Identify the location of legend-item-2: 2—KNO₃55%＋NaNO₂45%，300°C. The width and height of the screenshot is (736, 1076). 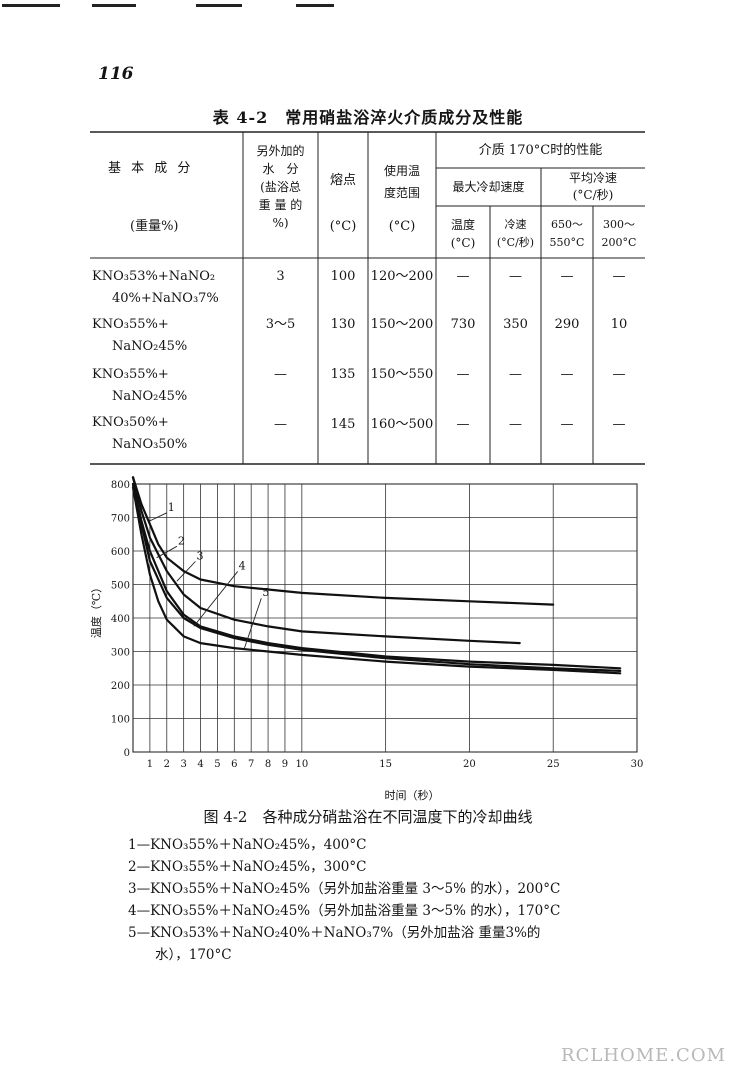
(247, 867).